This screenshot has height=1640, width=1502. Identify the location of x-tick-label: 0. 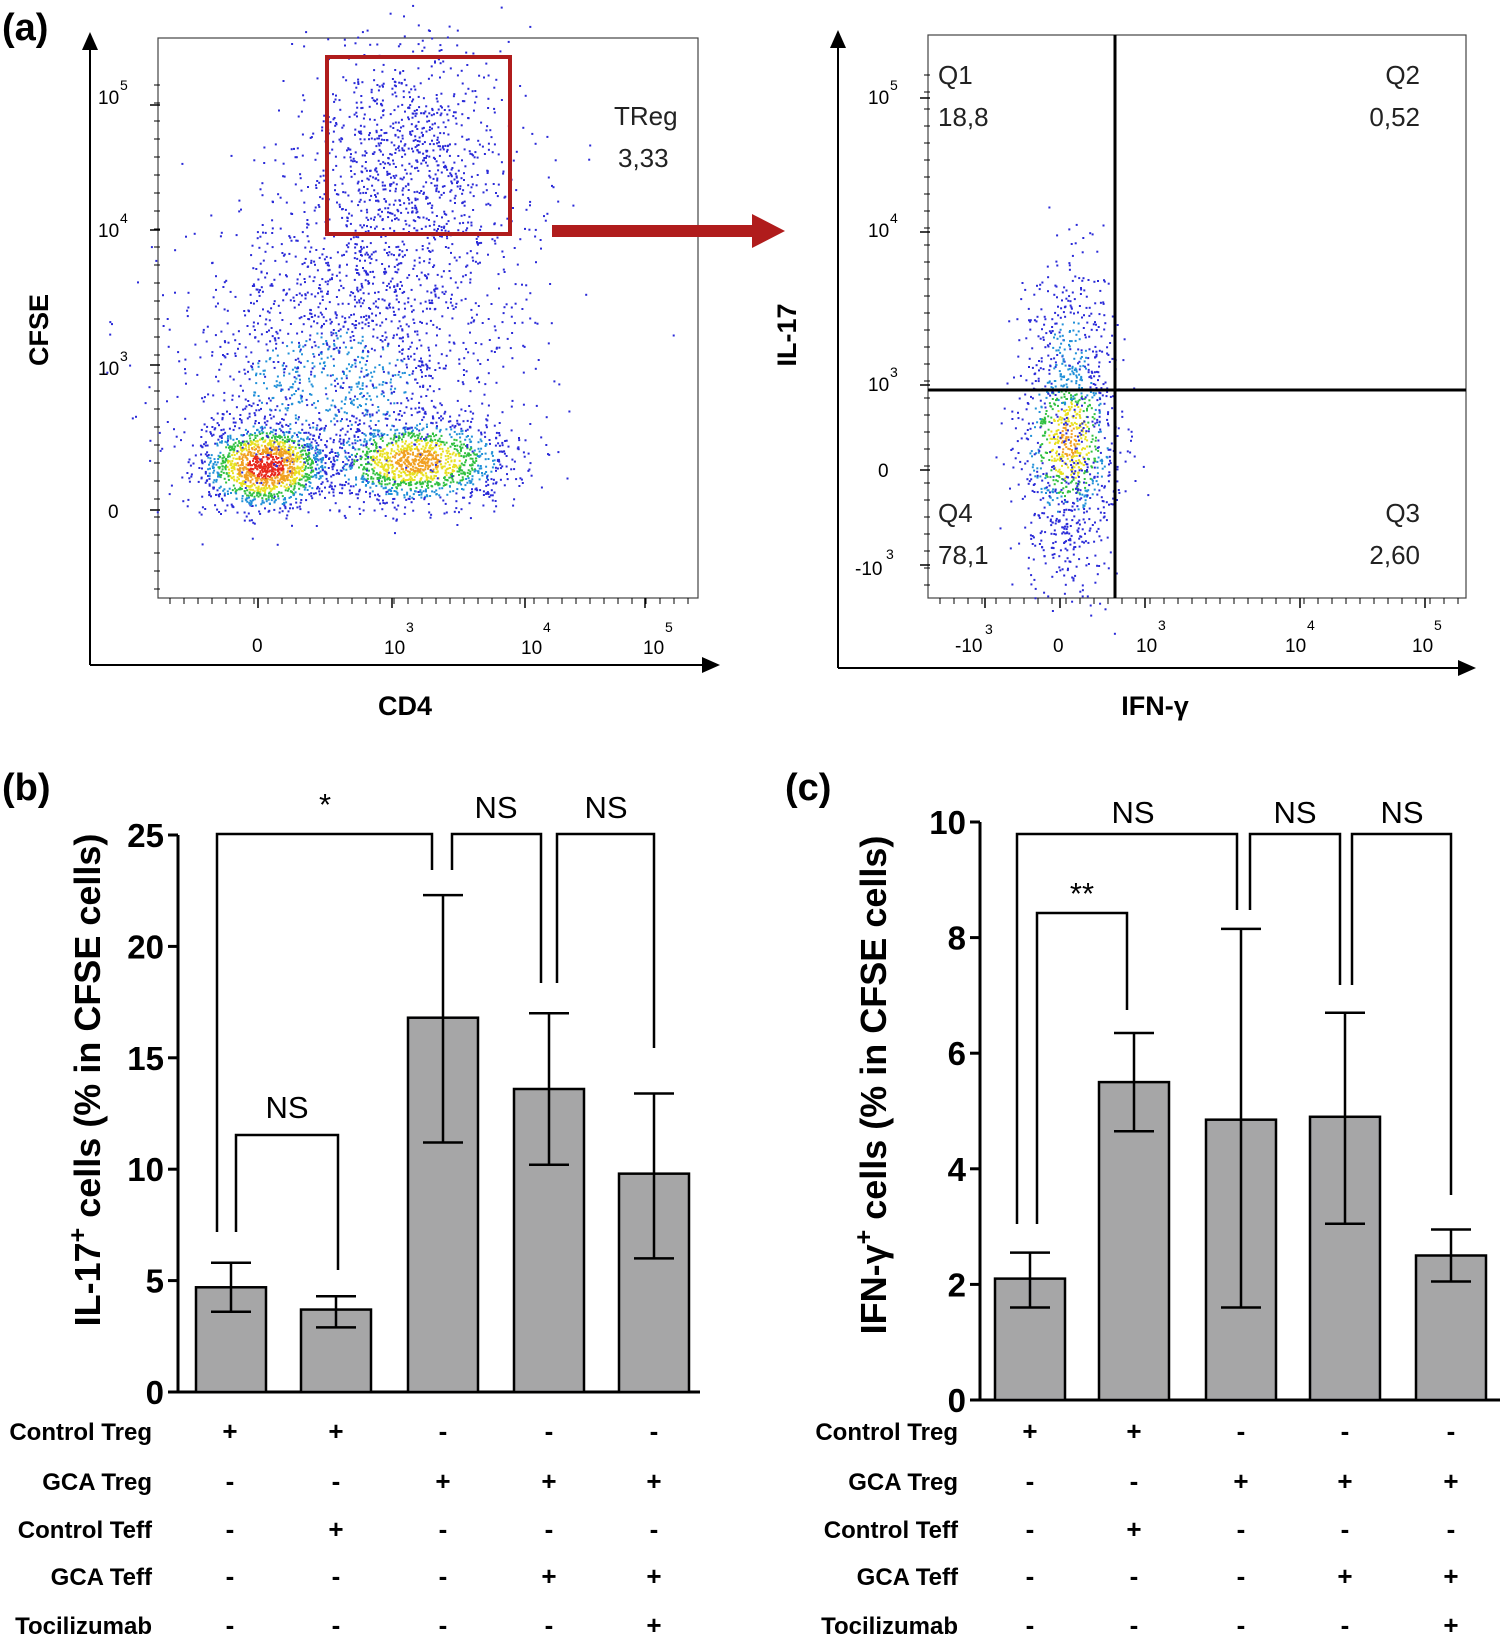
(257, 646).